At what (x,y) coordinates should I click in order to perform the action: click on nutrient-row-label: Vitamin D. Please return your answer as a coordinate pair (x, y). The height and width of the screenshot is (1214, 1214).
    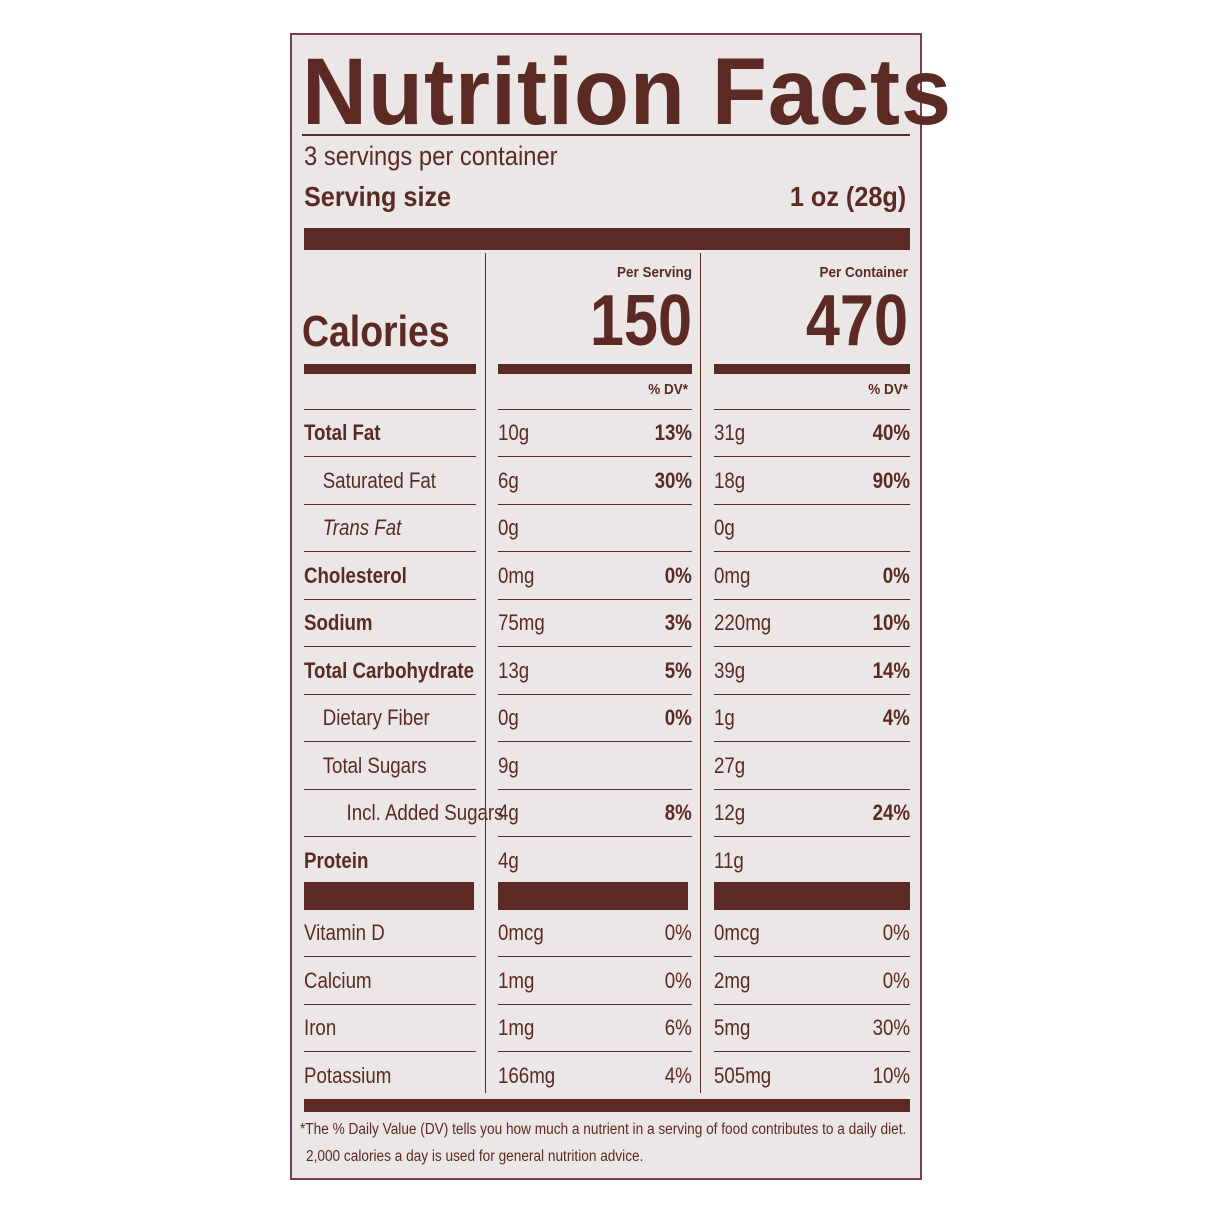
    Looking at the image, I should click on (390, 933).